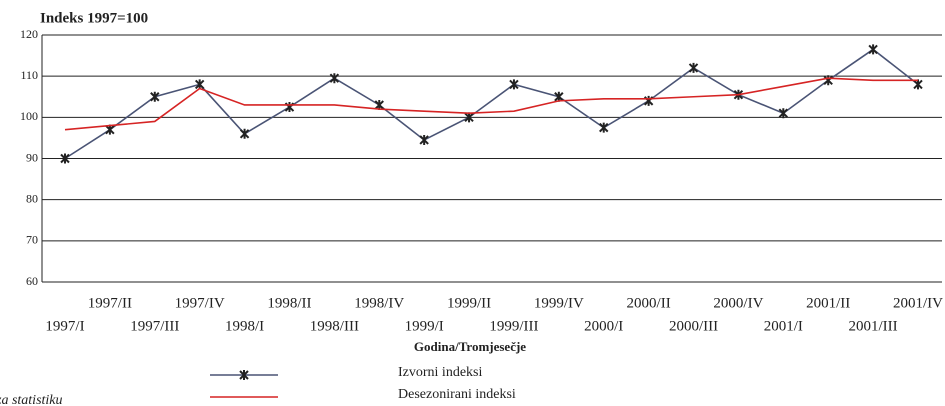  I want to click on x-tick-label: 1998/I, so click(244, 326).